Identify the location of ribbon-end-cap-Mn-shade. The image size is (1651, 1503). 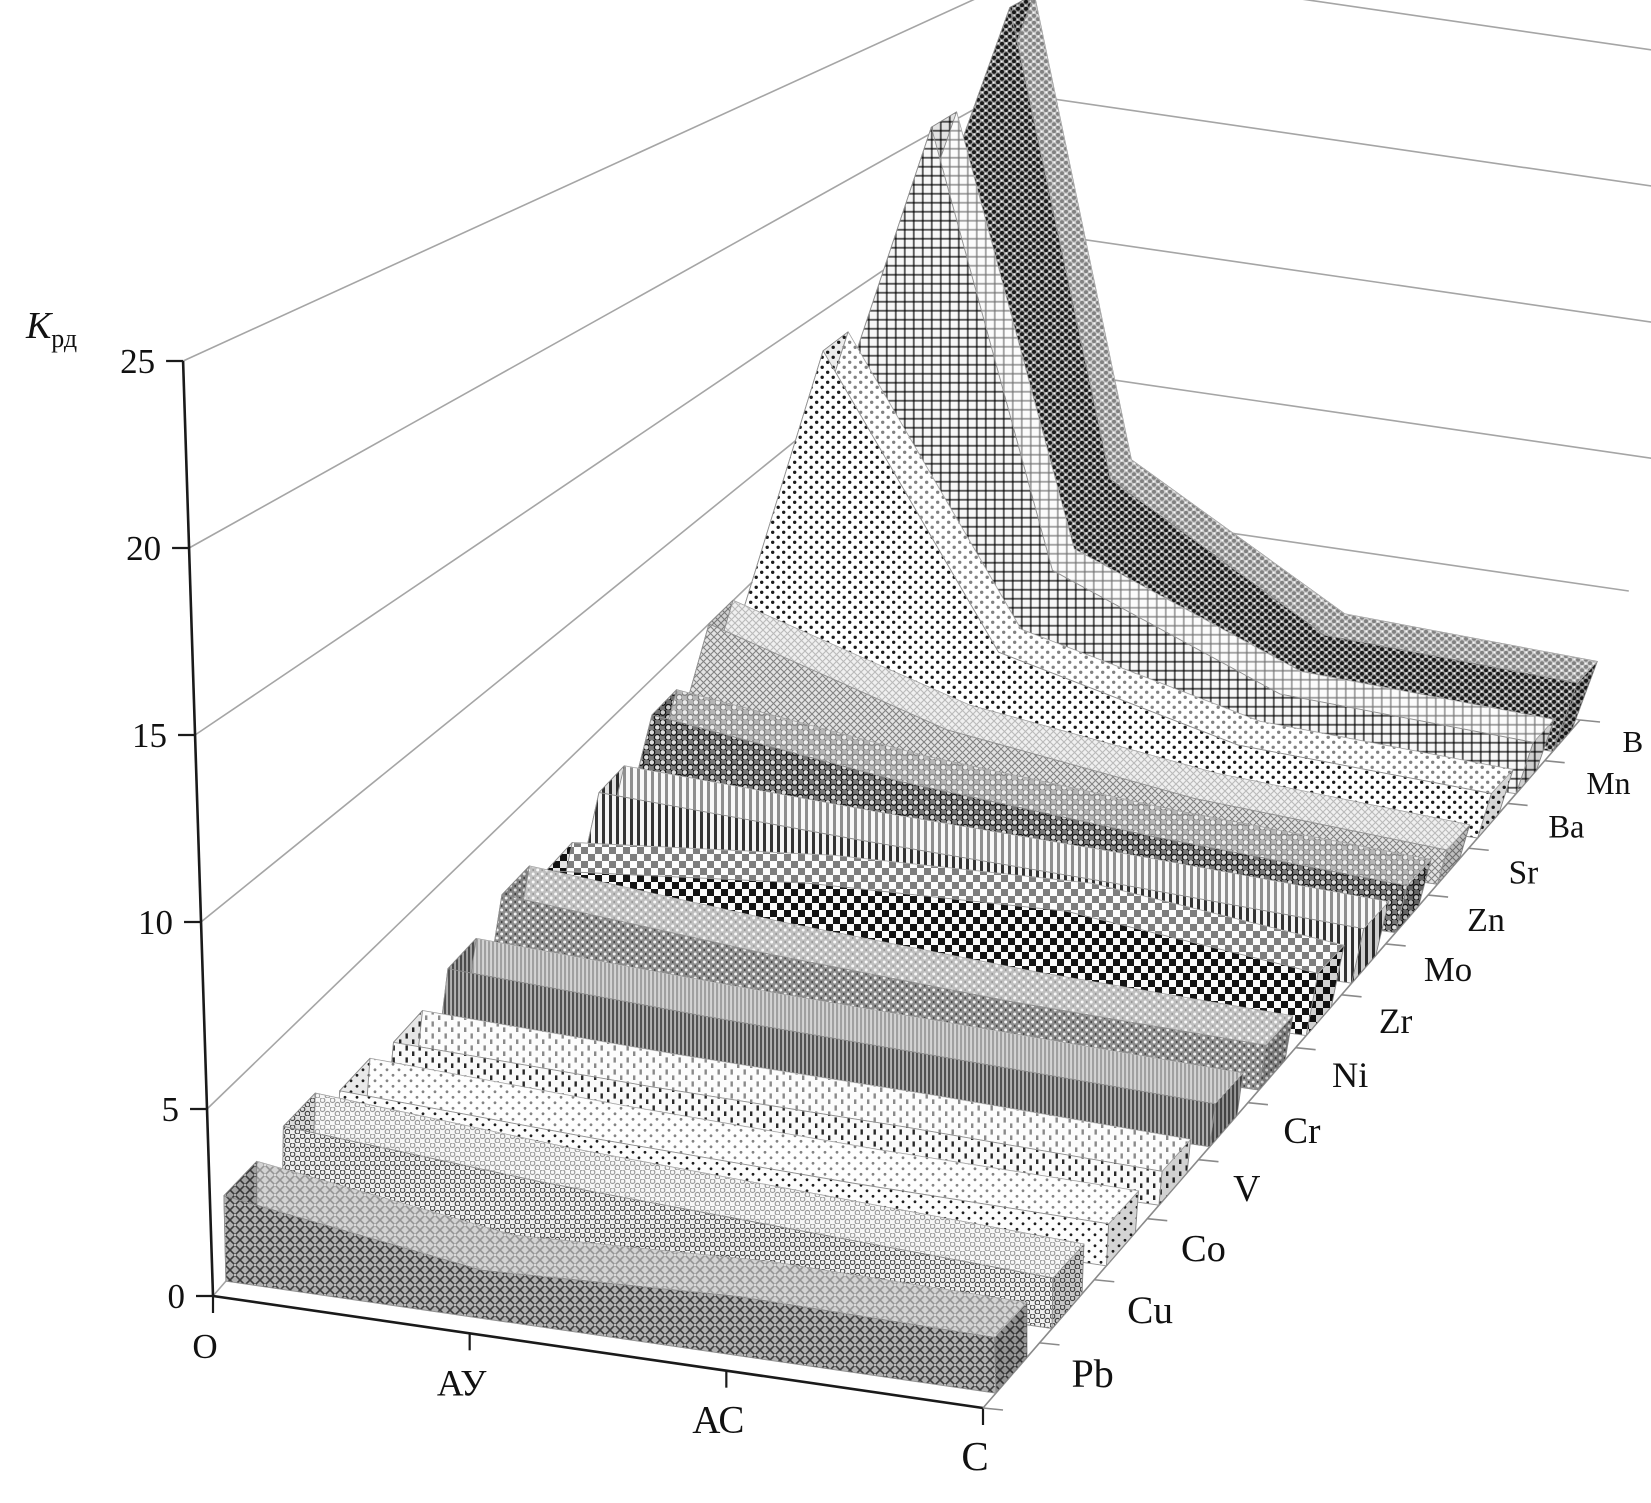
(1535, 756).